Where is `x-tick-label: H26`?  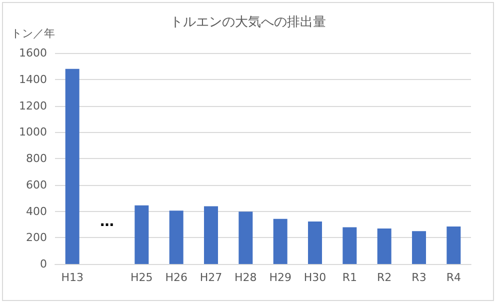
x-tick-label: H26 is located at coordinates (176, 277).